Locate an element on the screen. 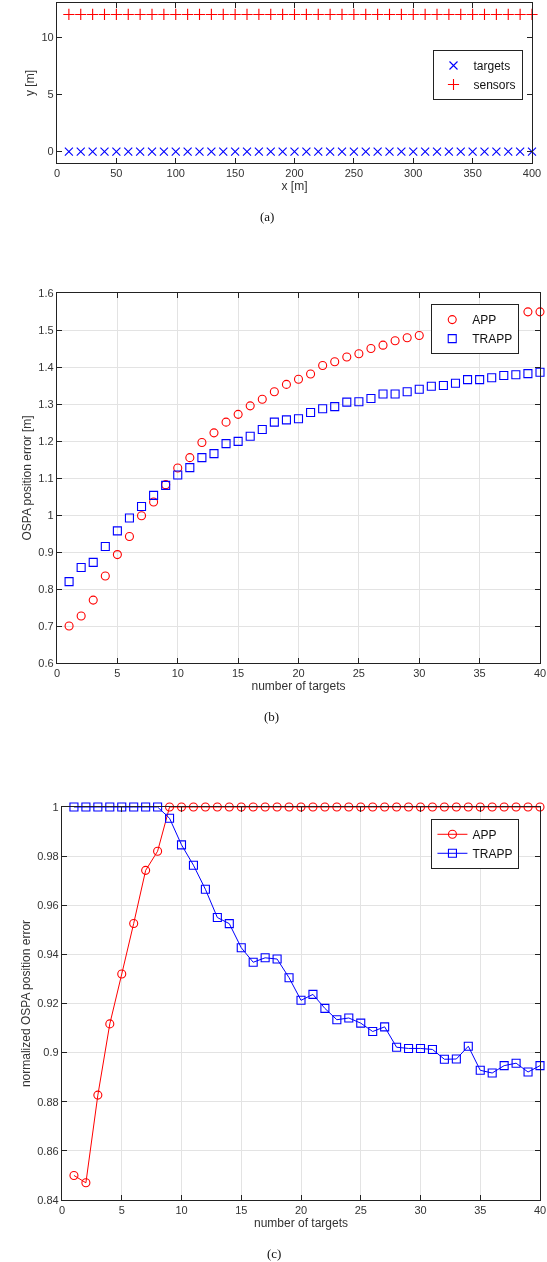  y-axis-title: y [m] is located at coordinates (29, 83).